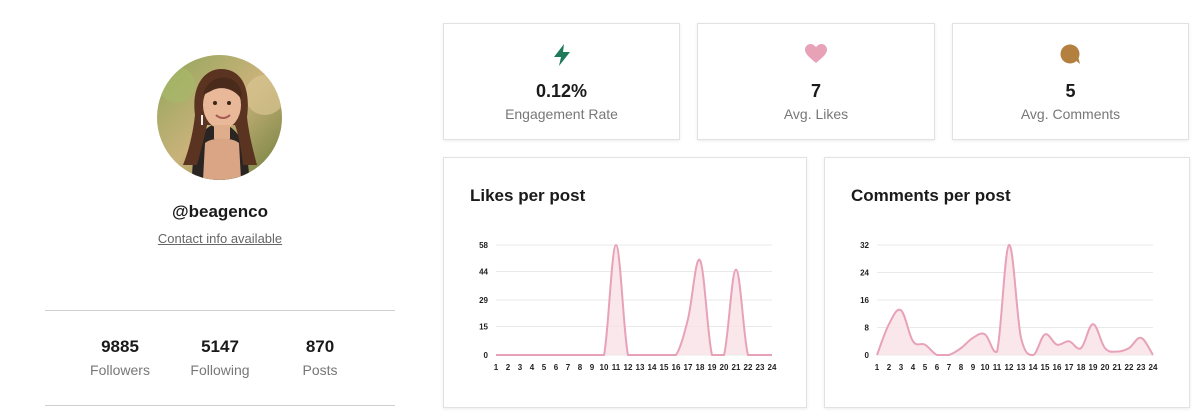 The width and height of the screenshot is (1195, 413). What do you see at coordinates (483, 272) in the screenshot?
I see `y-tick-label: 44` at bounding box center [483, 272].